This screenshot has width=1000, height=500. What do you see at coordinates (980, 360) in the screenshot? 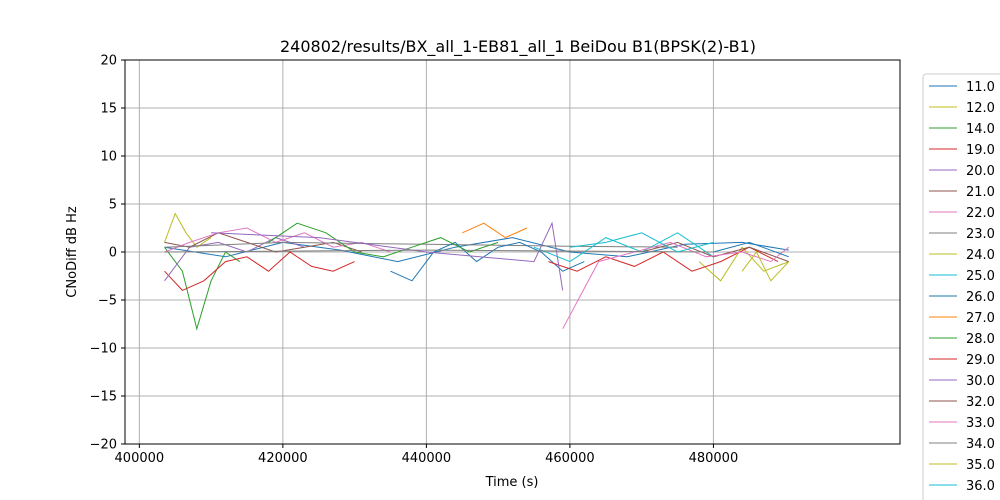
I see `legend-label: 29.0` at bounding box center [980, 360].